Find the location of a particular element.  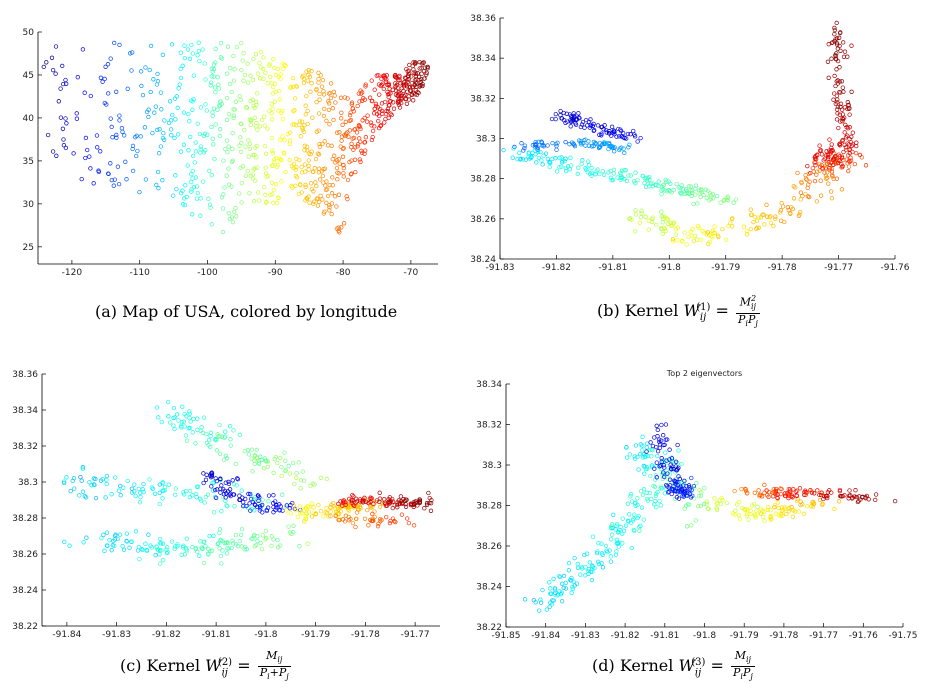

x-tick-label: -91.77 is located at coordinates (823, 636).